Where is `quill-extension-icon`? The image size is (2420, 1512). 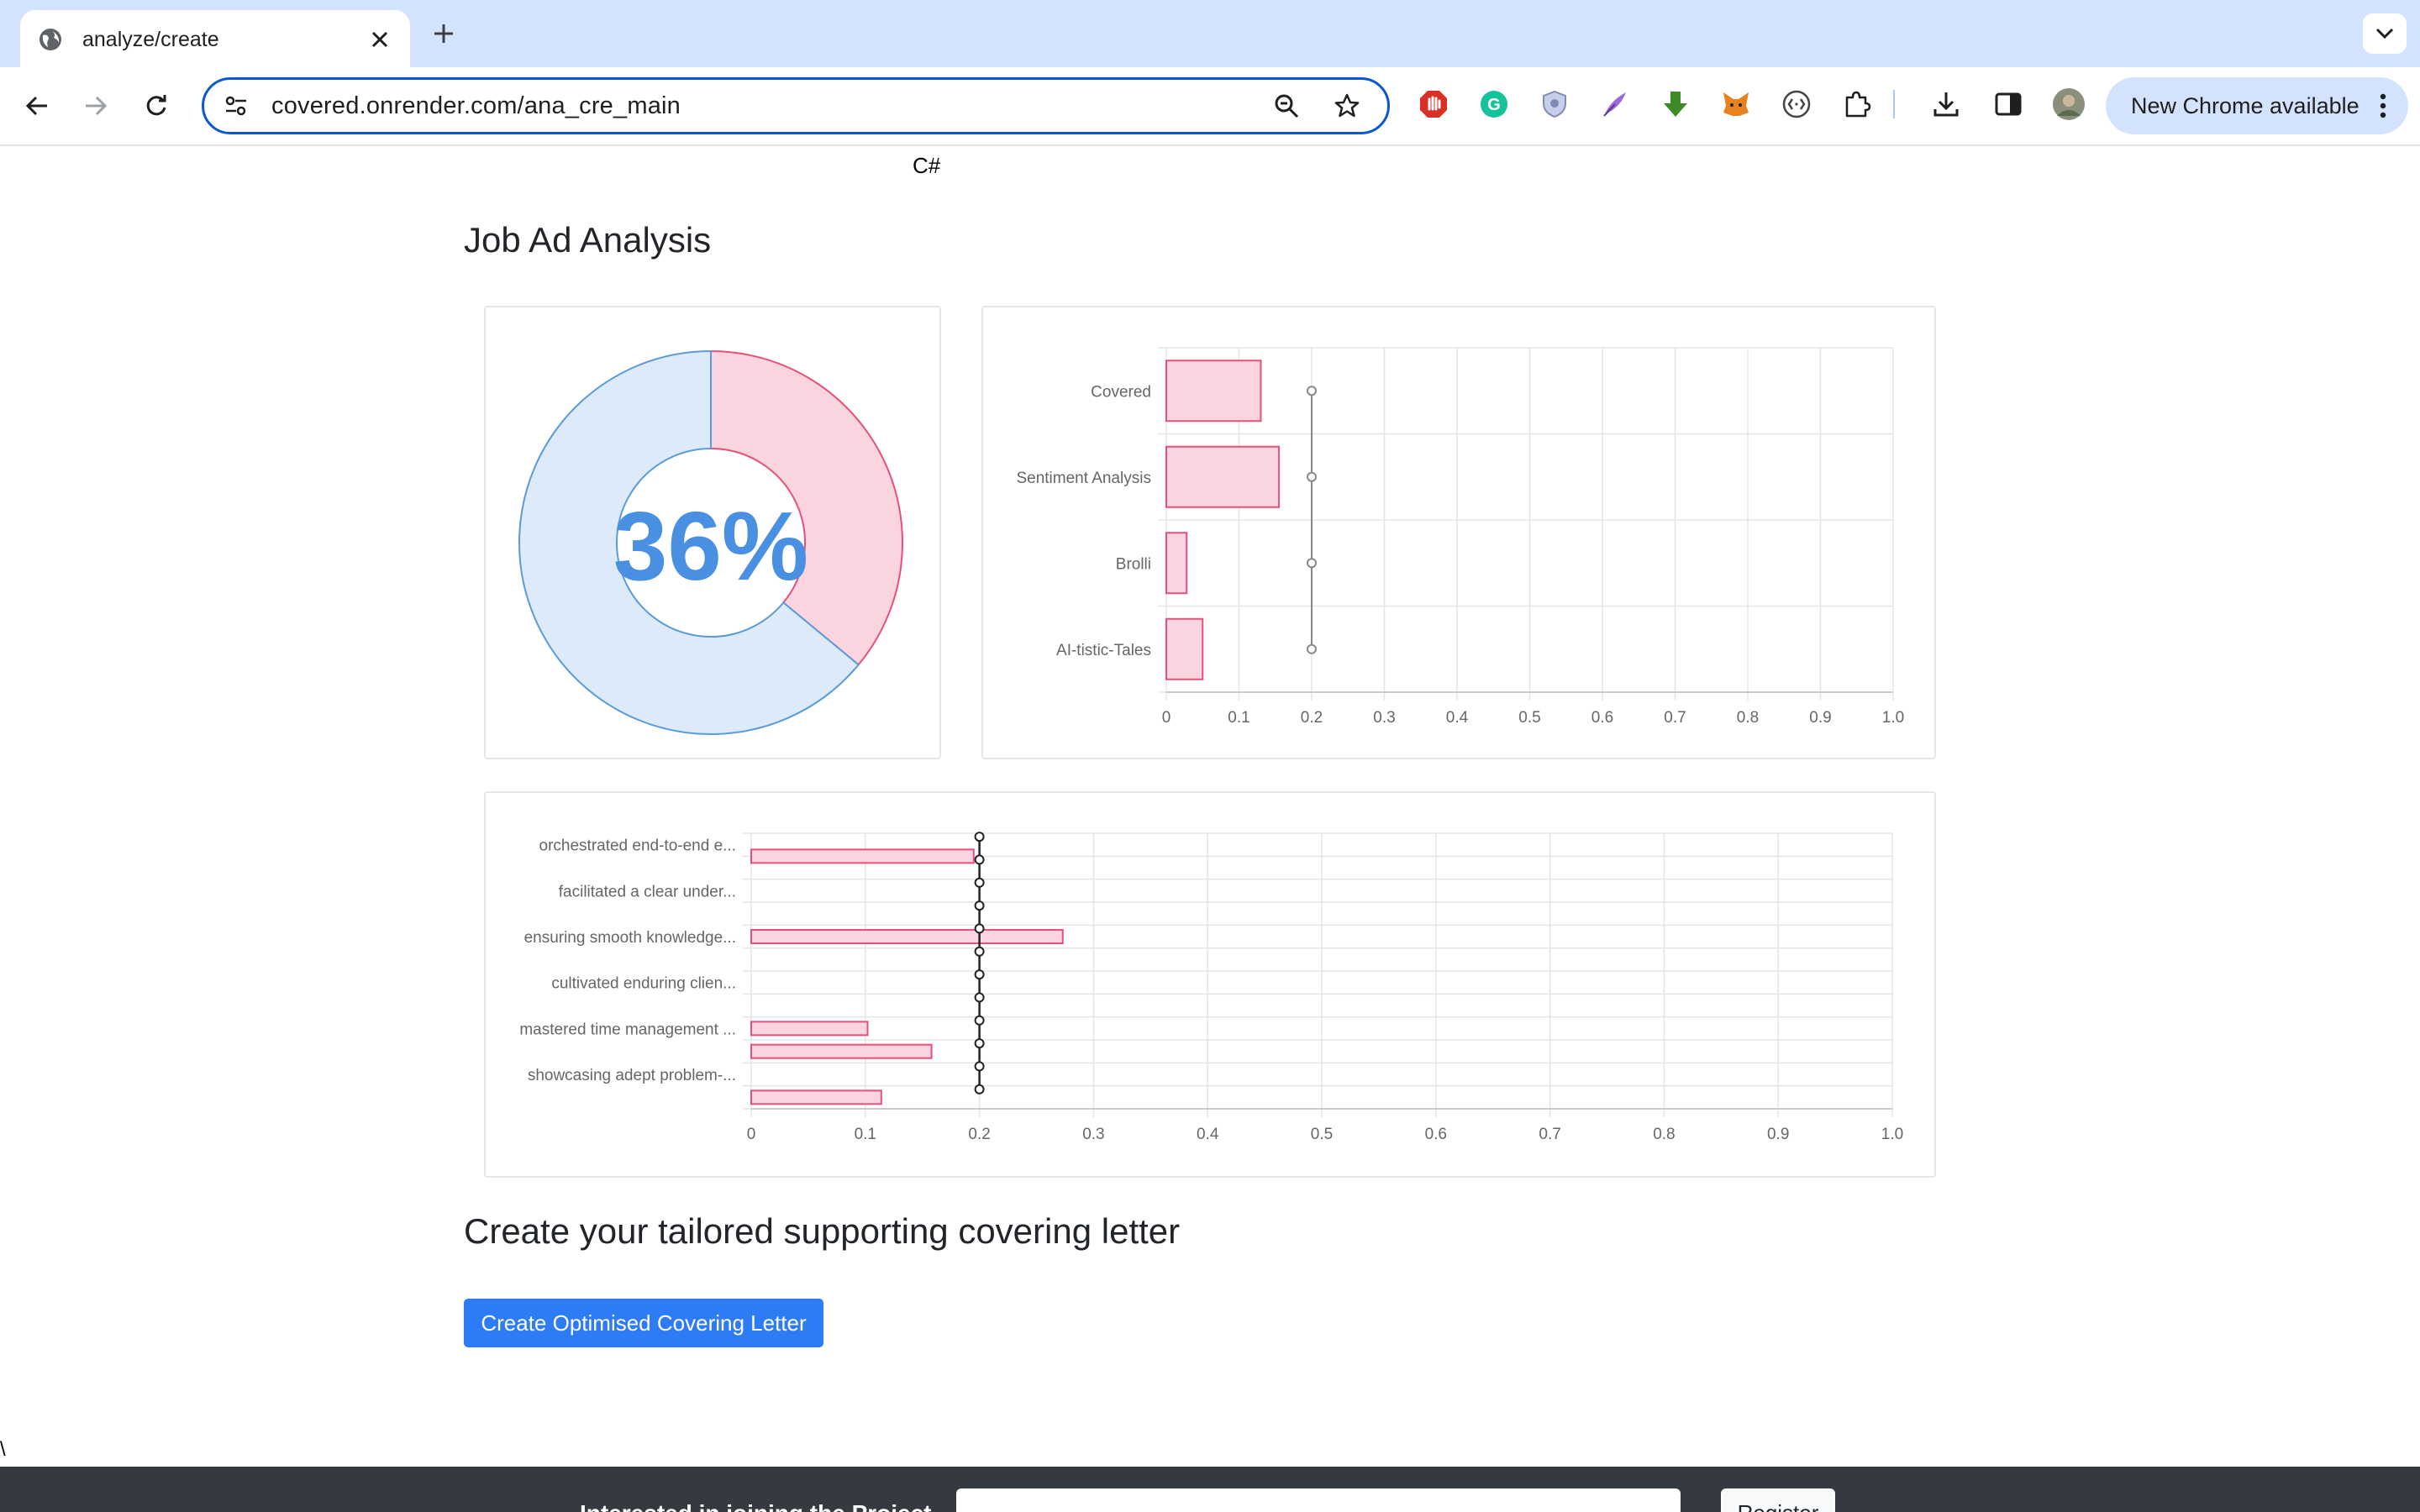 quill-extension-icon is located at coordinates (1615, 104).